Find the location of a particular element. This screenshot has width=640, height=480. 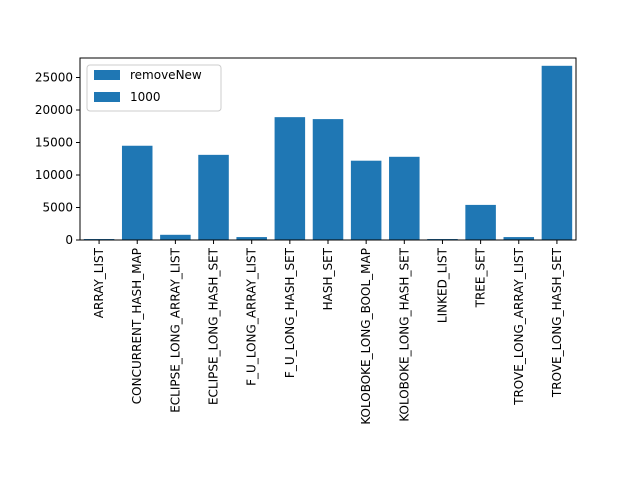

legend-label-removeNew: removeNew is located at coordinates (166, 75).